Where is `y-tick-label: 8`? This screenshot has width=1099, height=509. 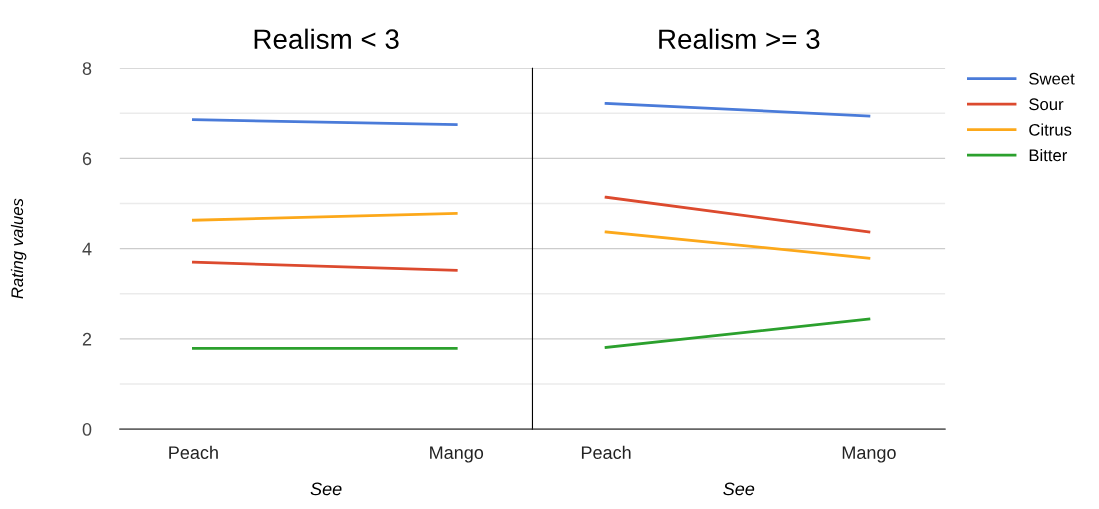 y-tick-label: 8 is located at coordinates (87, 68).